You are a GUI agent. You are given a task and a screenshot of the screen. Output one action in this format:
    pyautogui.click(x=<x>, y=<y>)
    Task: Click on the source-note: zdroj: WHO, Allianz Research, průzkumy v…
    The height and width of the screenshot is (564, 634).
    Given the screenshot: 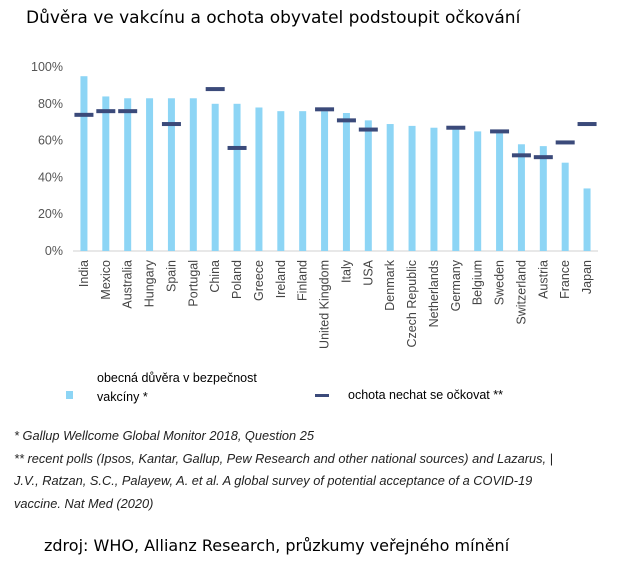 What is the action you would take?
    pyautogui.click(x=277, y=545)
    